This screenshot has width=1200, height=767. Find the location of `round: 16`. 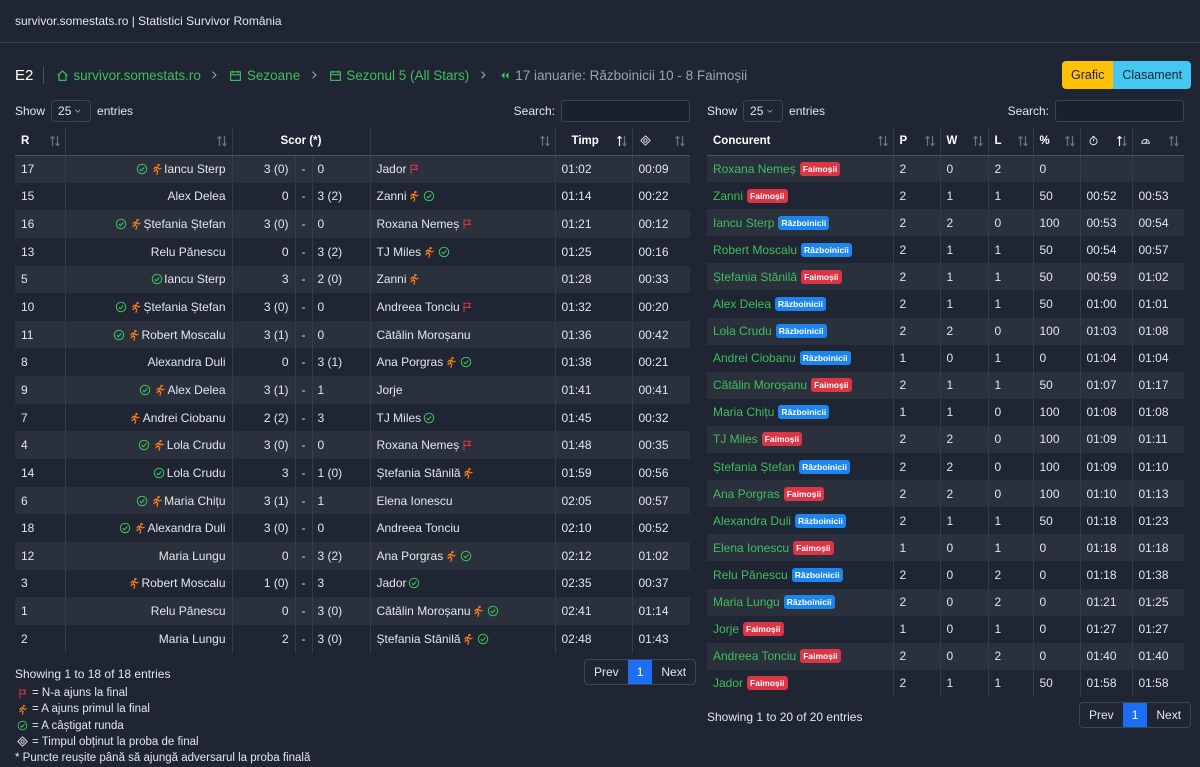

round: 16 is located at coordinates (40, 224).